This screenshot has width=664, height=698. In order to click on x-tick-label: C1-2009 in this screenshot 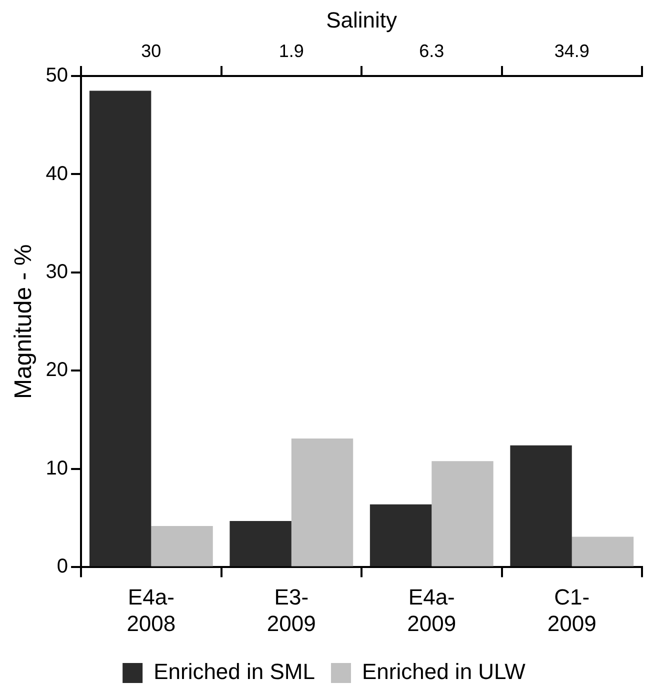, I will do `click(571, 610)`.